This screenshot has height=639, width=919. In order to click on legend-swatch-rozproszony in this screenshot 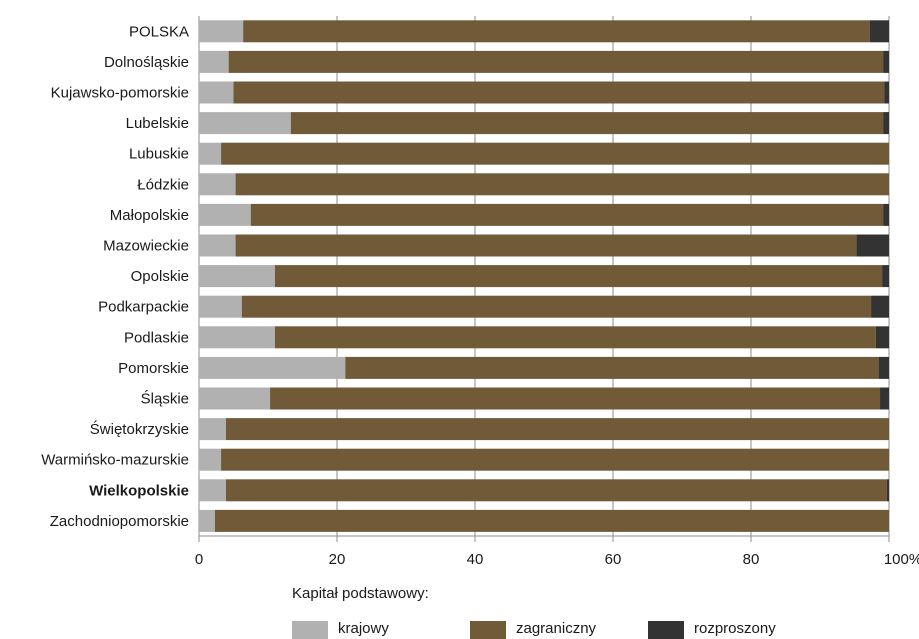, I will do `click(666, 630)`.